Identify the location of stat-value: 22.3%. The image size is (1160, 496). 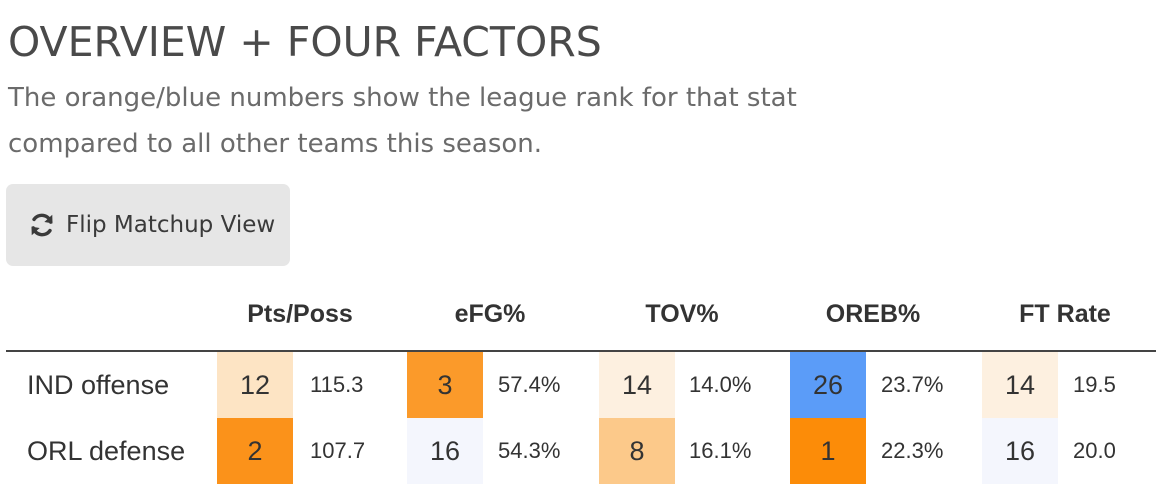
(912, 450).